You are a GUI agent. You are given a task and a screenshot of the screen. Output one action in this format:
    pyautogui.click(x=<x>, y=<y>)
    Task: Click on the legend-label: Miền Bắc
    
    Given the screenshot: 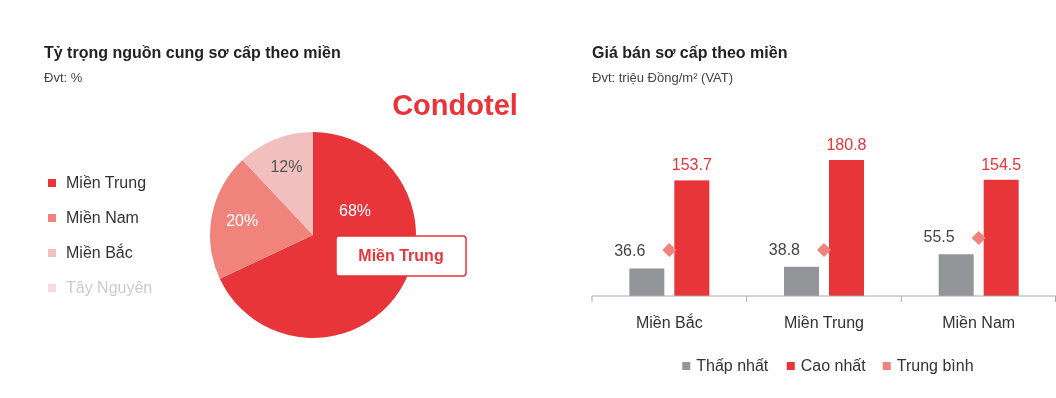 What is the action you would take?
    pyautogui.click(x=99, y=252)
    